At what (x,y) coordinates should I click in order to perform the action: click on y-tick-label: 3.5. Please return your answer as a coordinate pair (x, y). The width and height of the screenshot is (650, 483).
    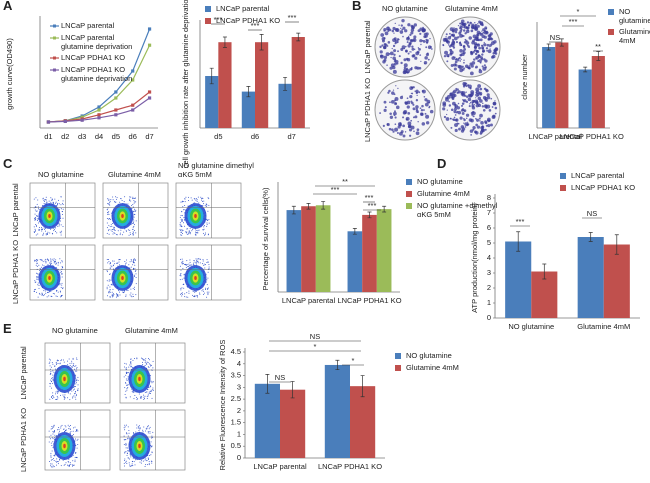
    Looking at the image, I should click on (236, 375).